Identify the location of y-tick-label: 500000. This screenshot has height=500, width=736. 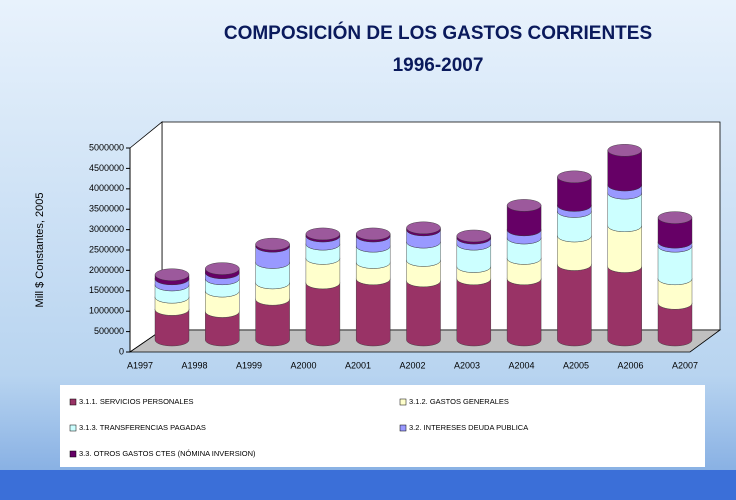
(109, 331).